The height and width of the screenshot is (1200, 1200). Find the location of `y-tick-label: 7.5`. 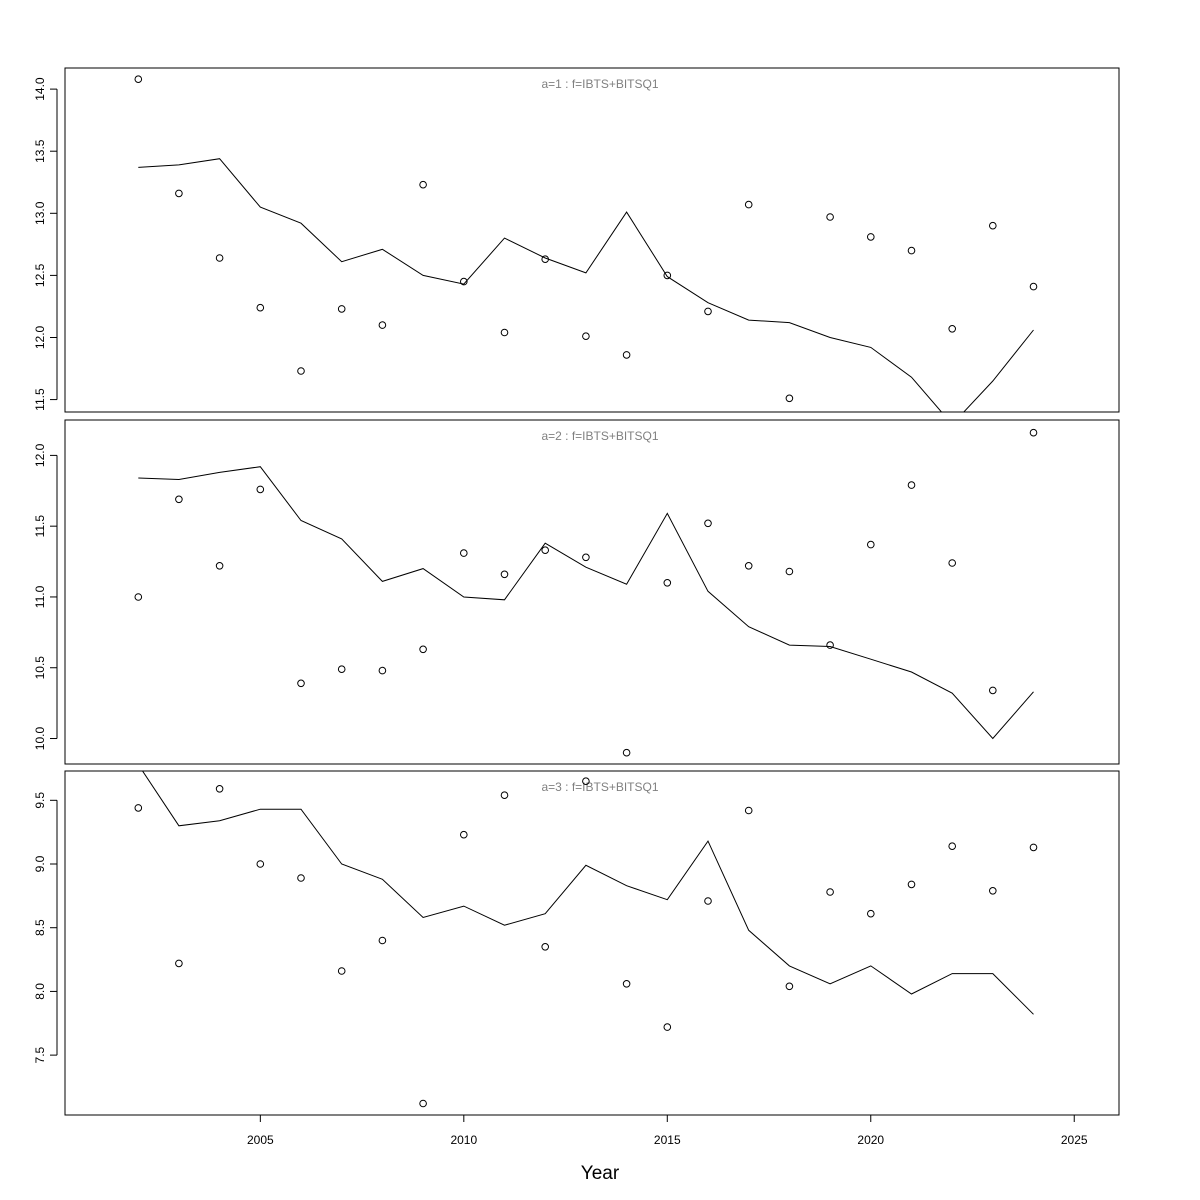

y-tick-label: 7.5 is located at coordinates (40, 1054).